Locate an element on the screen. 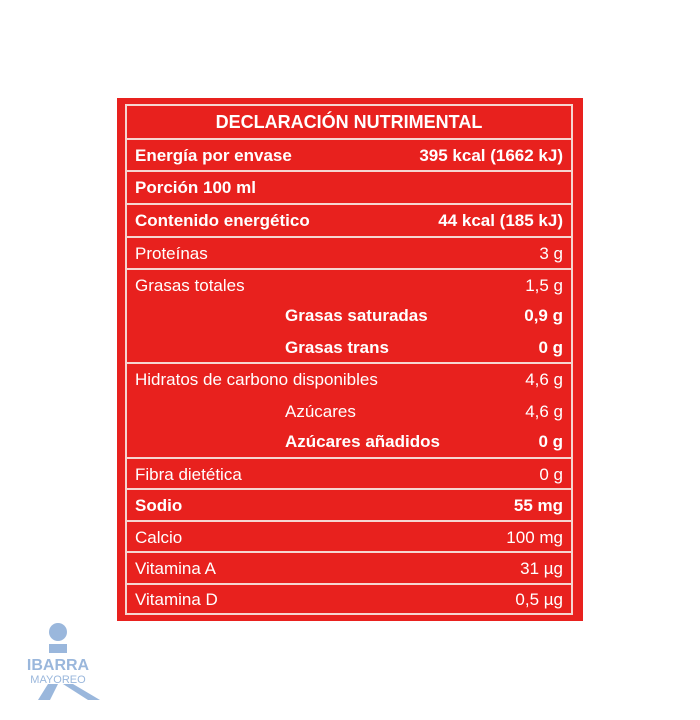 This screenshot has width=700, height=720. row-label: Contenido energético is located at coordinates (222, 220).